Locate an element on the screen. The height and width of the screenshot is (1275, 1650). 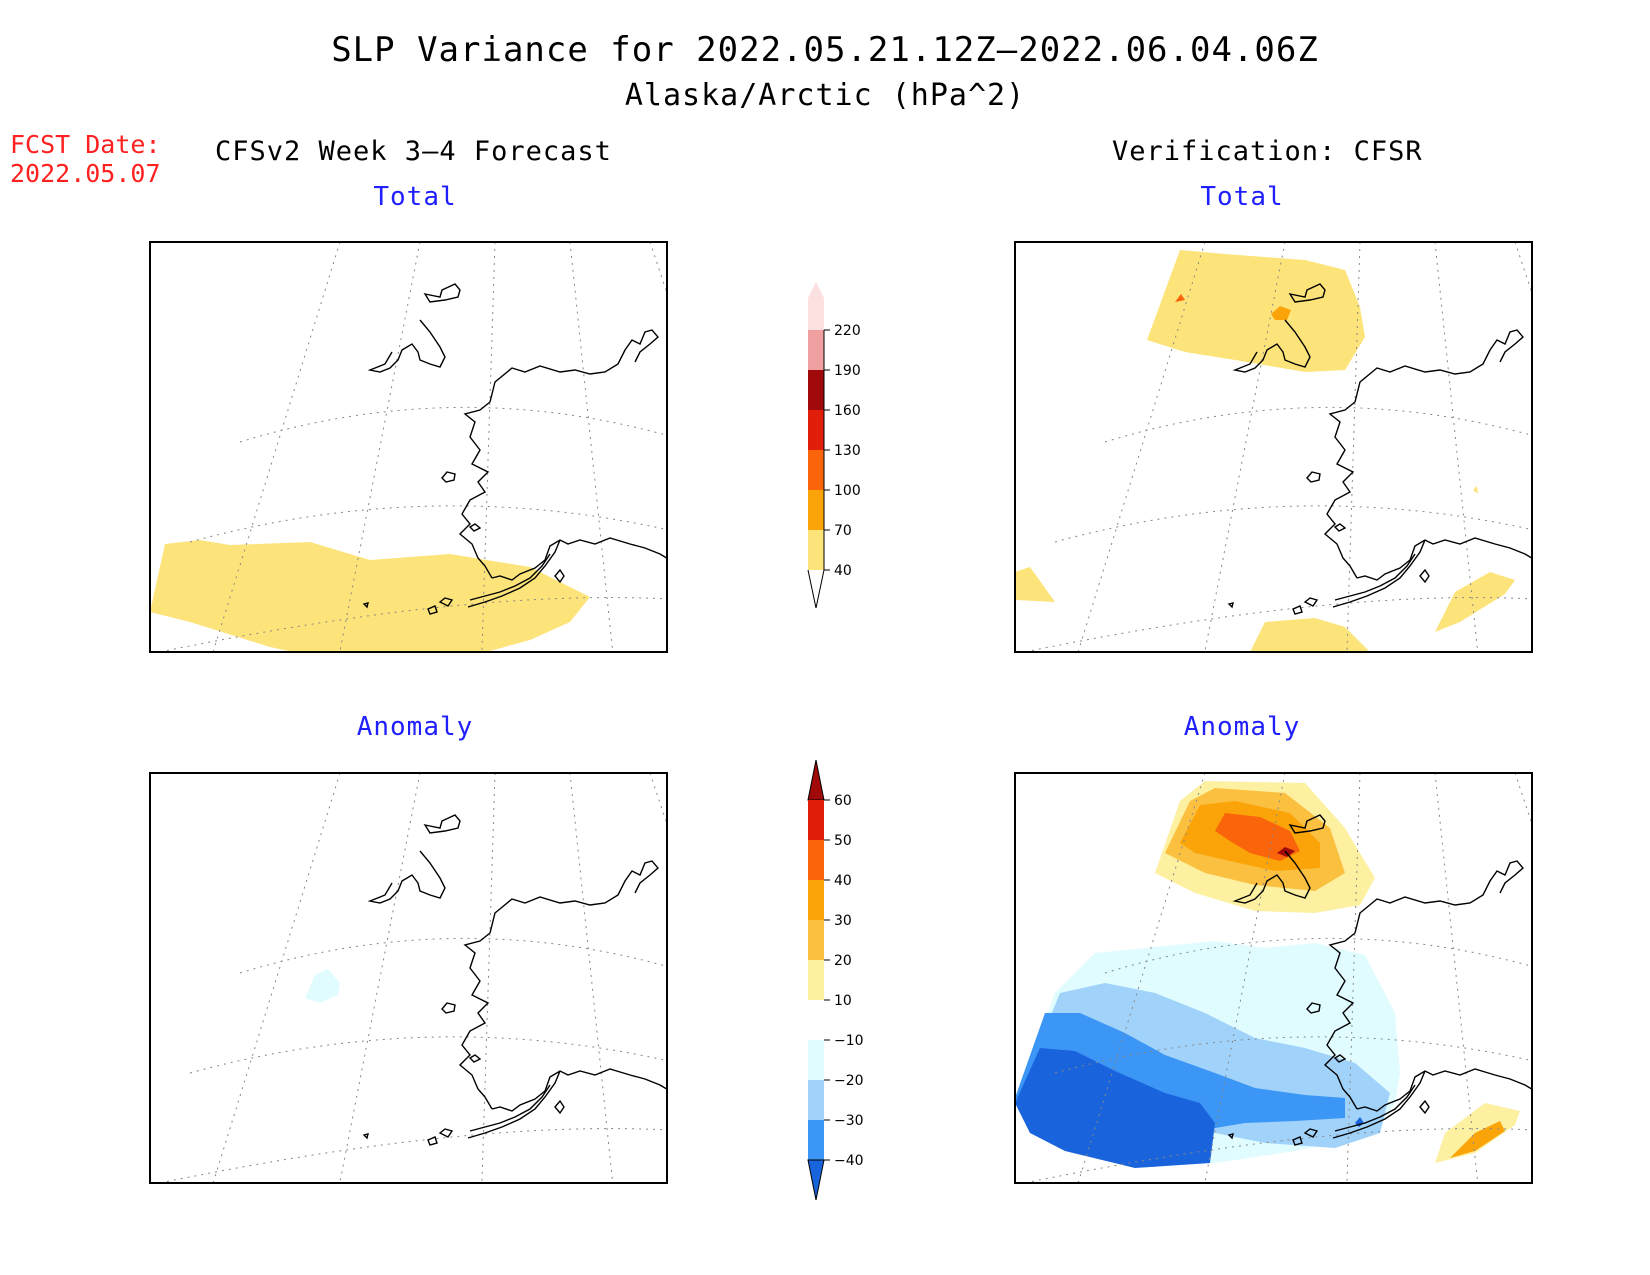
forecast-anomaly-title: Anomaly is located at coordinates (415, 727).